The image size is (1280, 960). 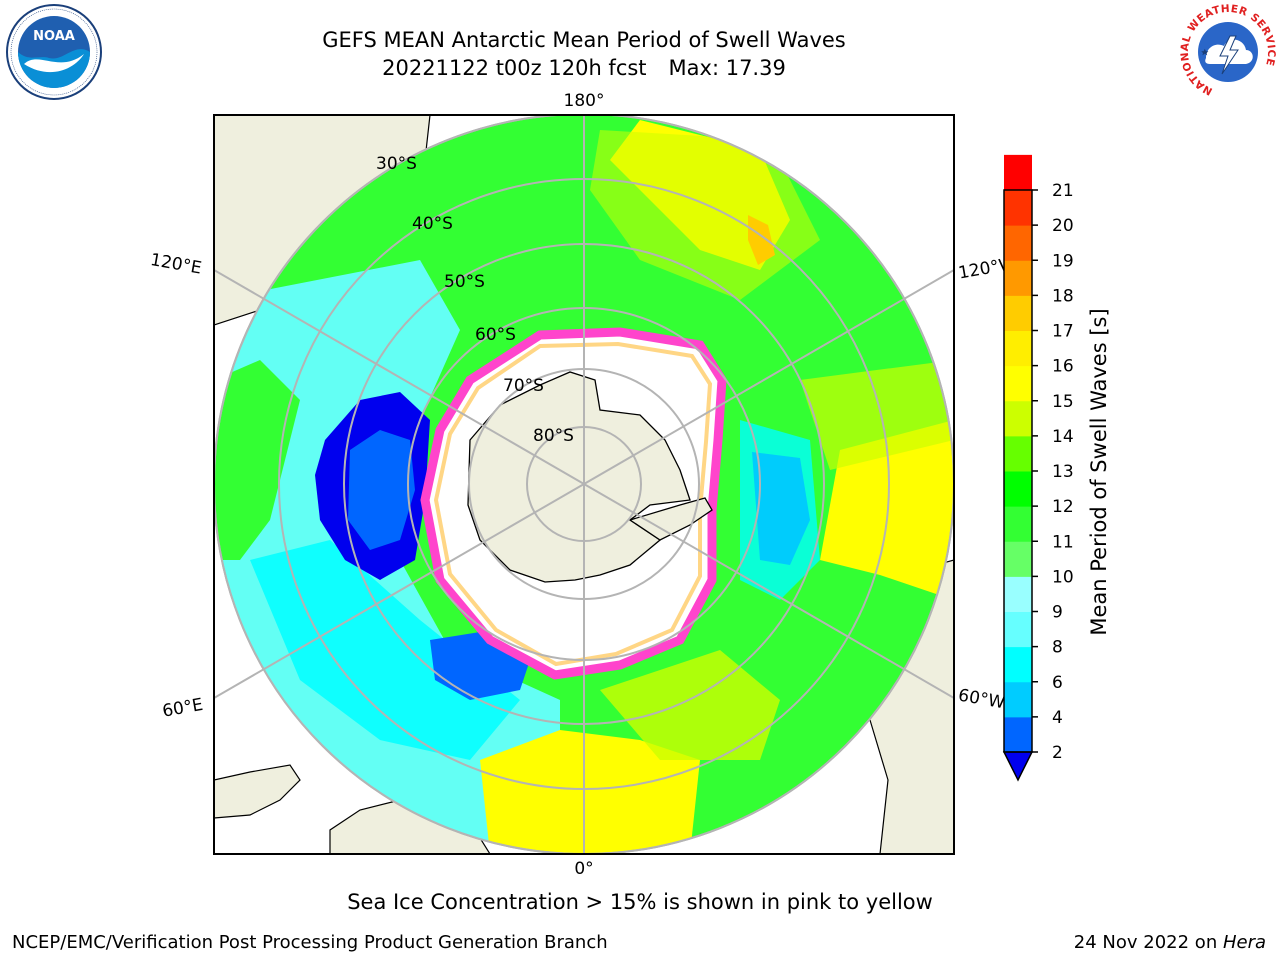 I want to click on colorbar-tick-label: 9, so click(x=1057, y=613).